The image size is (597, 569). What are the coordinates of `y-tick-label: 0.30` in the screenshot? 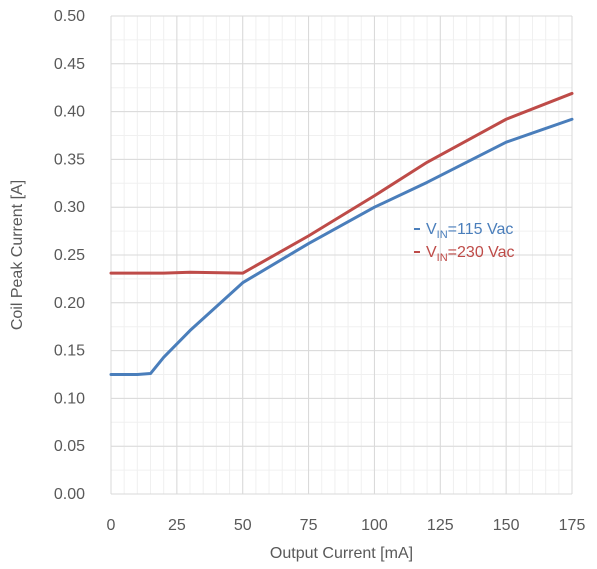 It's located at (69, 207).